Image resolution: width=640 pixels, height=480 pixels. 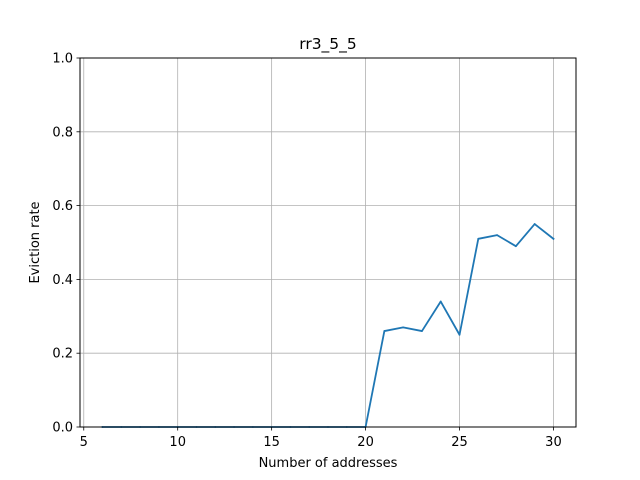 I want to click on chart-title: rr3_5_5, so click(x=328, y=44).